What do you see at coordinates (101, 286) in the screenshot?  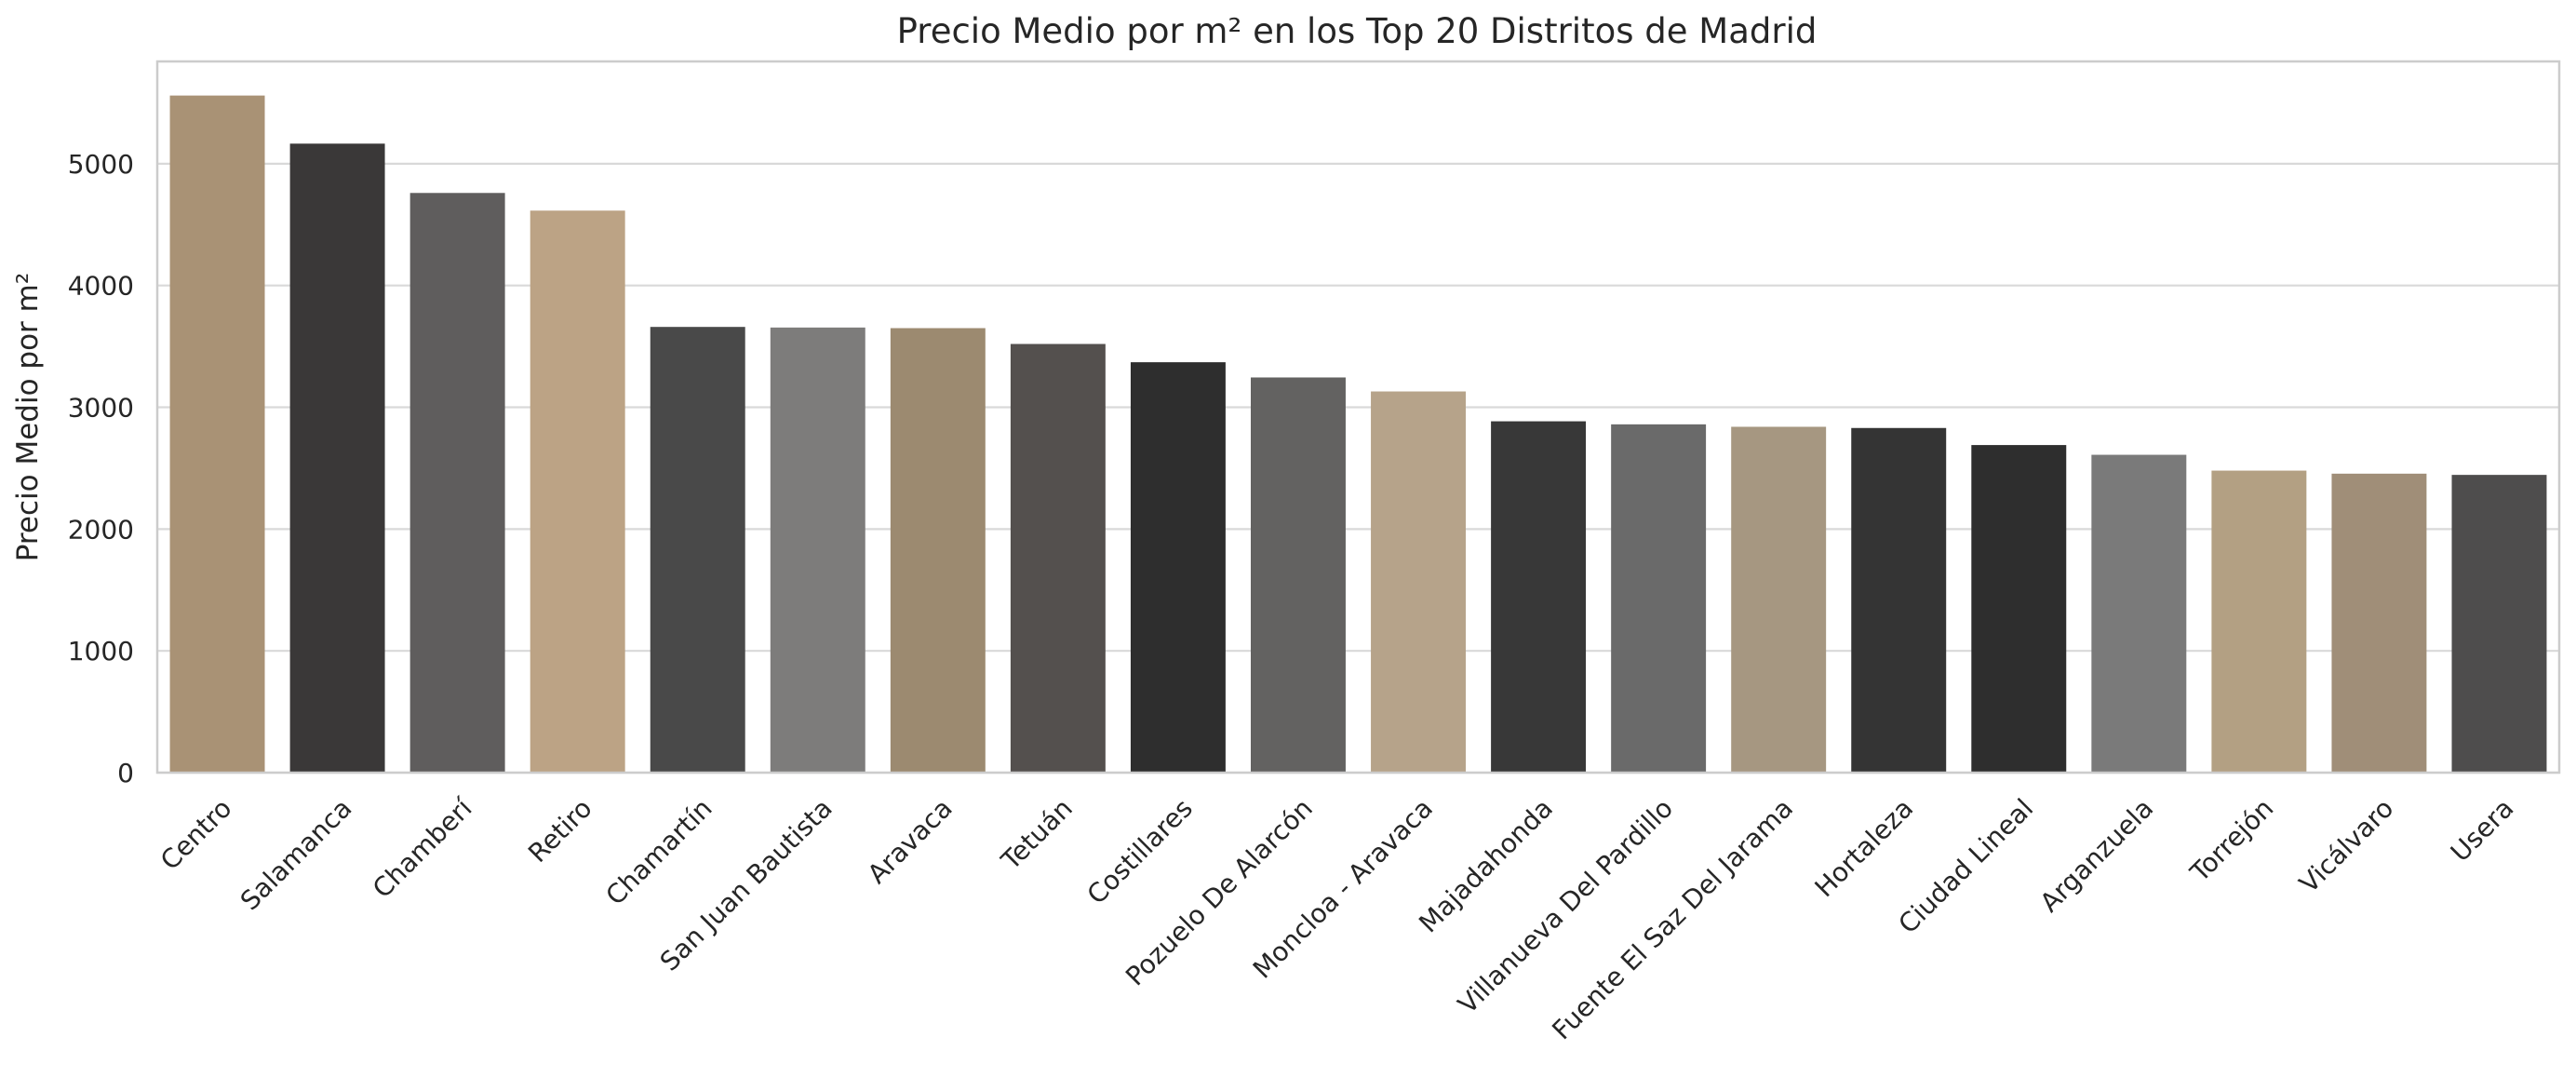 I see `y-tick-label: 4000` at bounding box center [101, 286].